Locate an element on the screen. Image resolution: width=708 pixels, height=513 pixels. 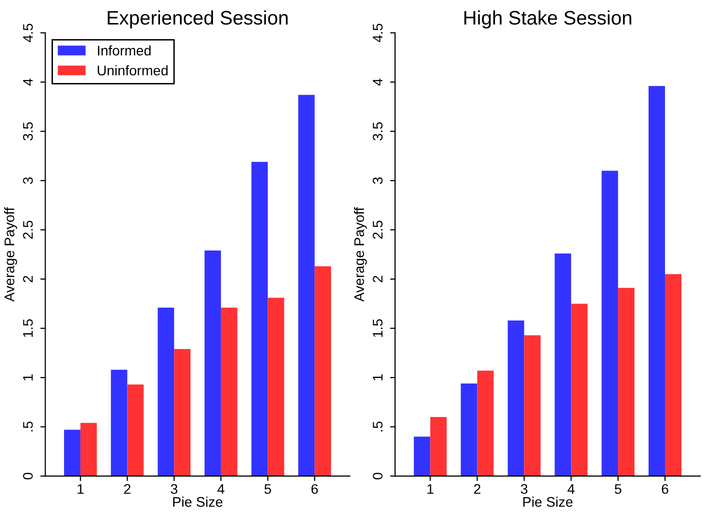
legend-label: Uninformed is located at coordinates (133, 70).